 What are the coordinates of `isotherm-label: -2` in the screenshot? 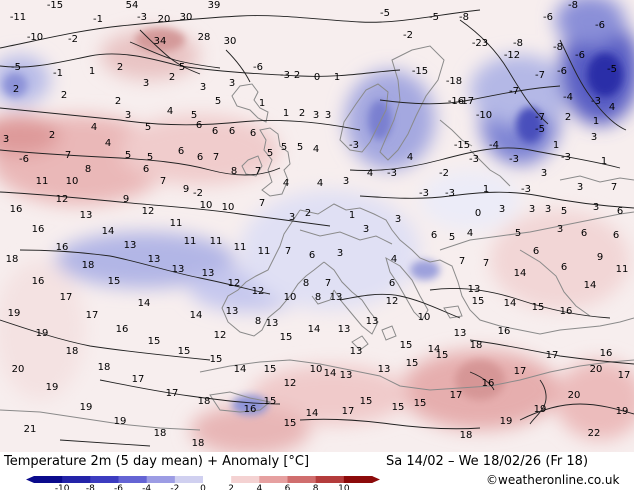 It's located at (408, 35).